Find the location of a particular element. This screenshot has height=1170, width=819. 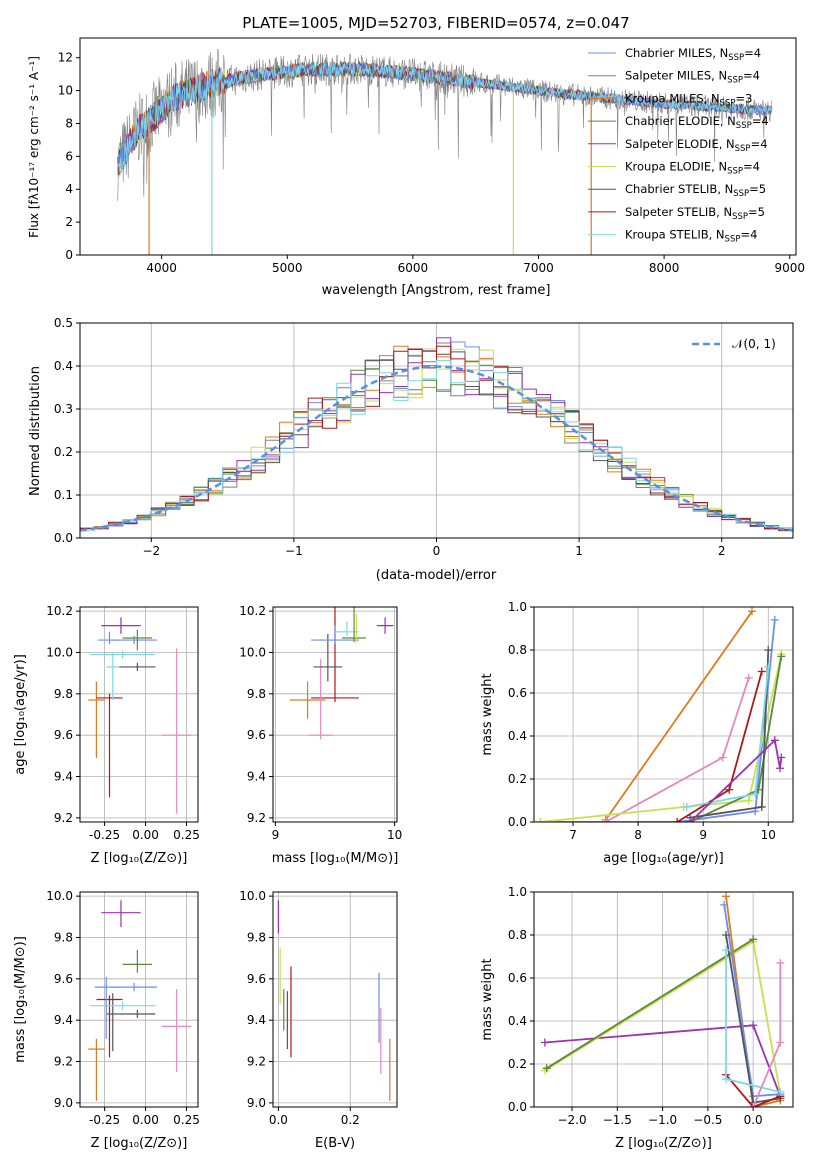

spectrum-legend-label: Chabrier ELODIE, NSSP=4 is located at coordinates (697, 122).